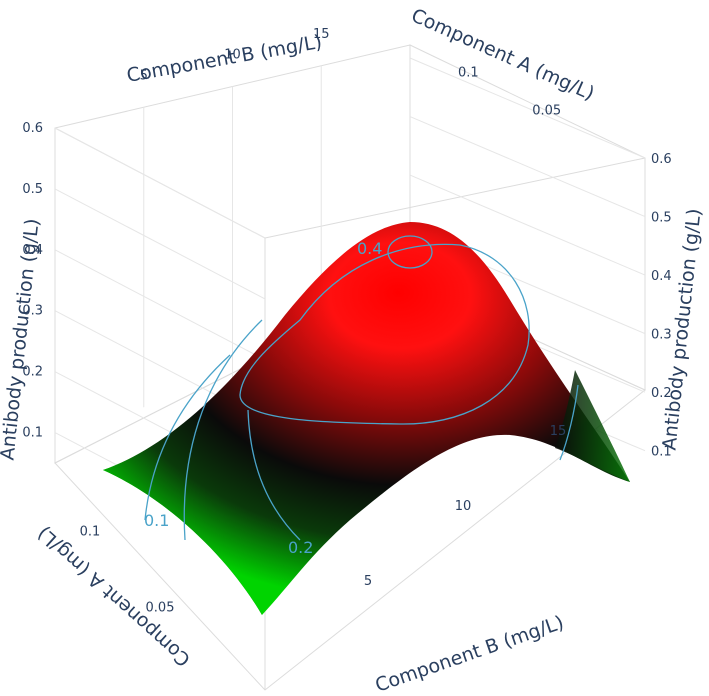 The image size is (709, 696). Describe the element at coordinates (32, 372) in the screenshot. I see `z-tick-left: 0.2` at that location.